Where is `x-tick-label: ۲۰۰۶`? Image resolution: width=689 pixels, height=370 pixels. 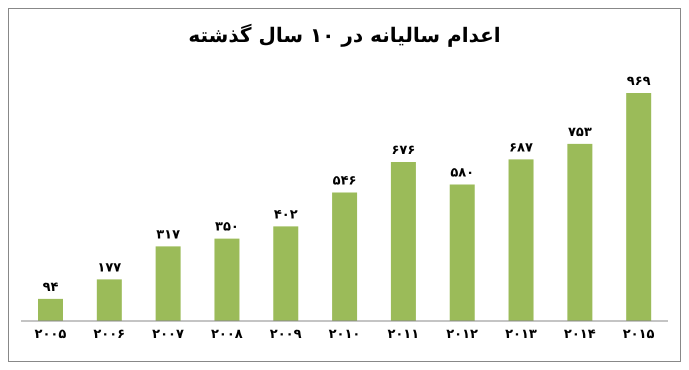 x-tick-label: ۲۰۰۶ is located at coordinates (109, 334).